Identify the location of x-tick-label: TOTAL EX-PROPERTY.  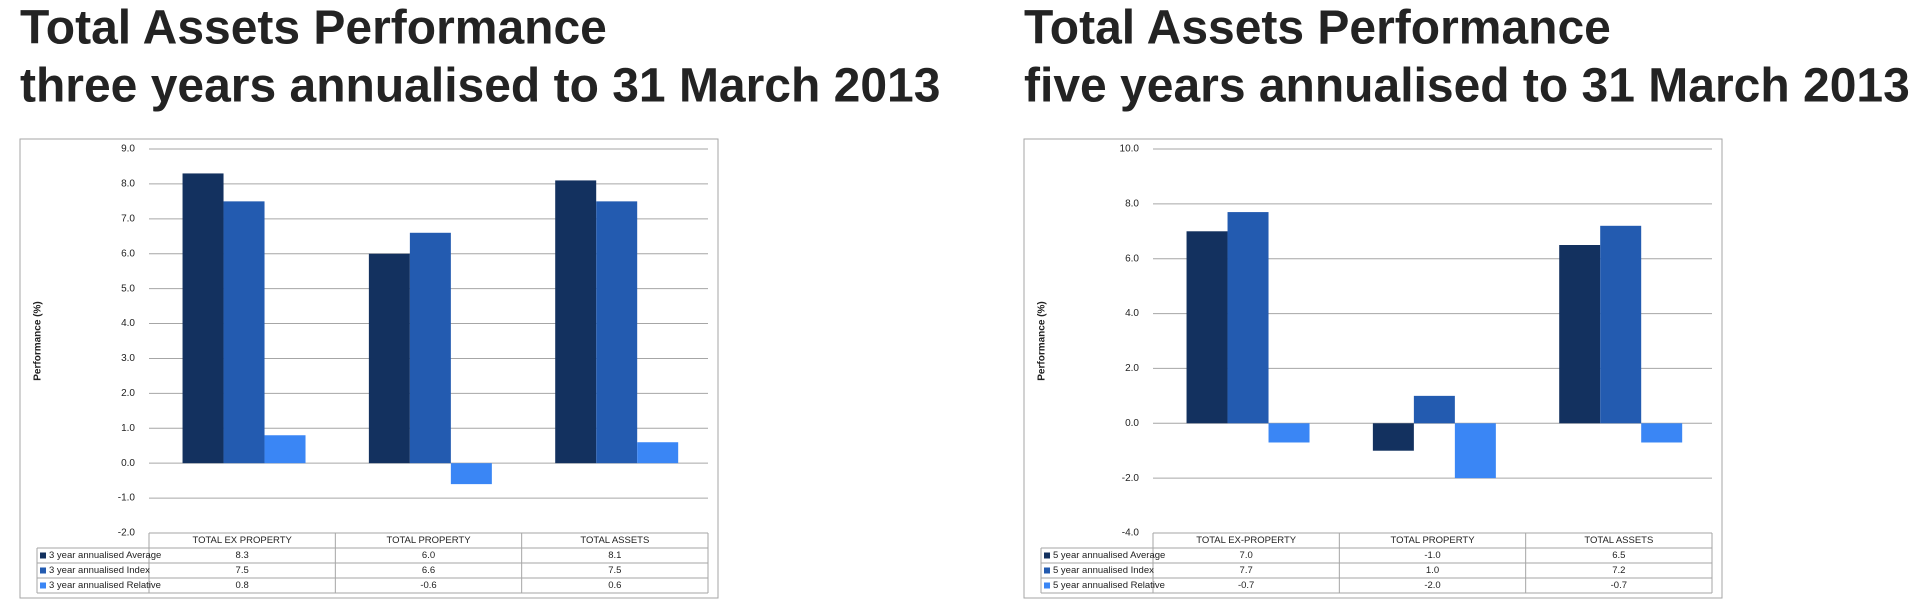
(1246, 540).